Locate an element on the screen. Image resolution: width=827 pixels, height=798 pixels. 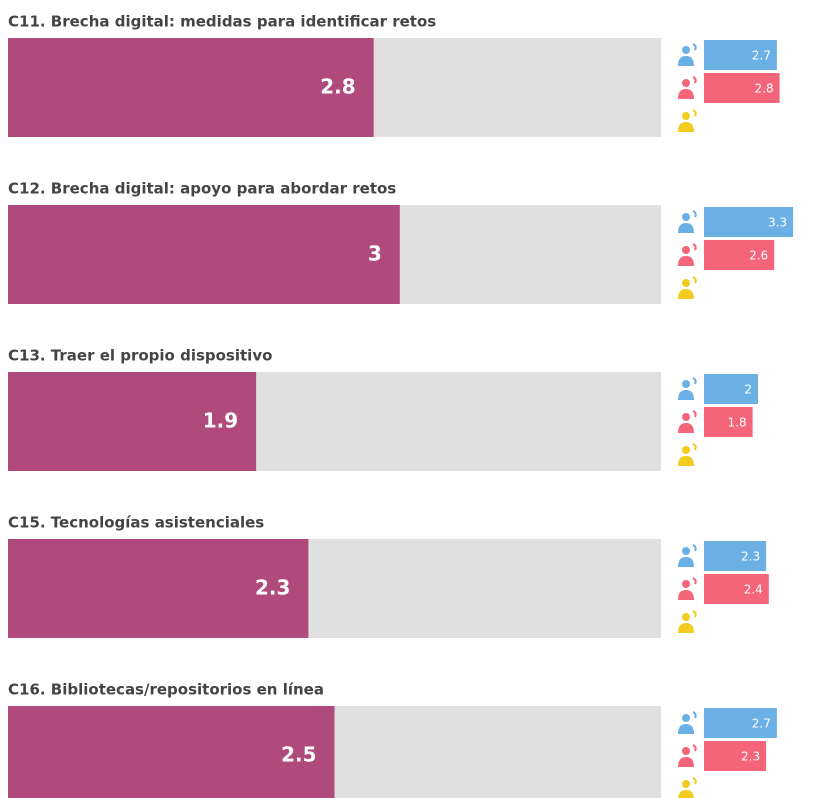
panel-title: C16. Bibliotecas/repositorios en línea is located at coordinates (166, 690).